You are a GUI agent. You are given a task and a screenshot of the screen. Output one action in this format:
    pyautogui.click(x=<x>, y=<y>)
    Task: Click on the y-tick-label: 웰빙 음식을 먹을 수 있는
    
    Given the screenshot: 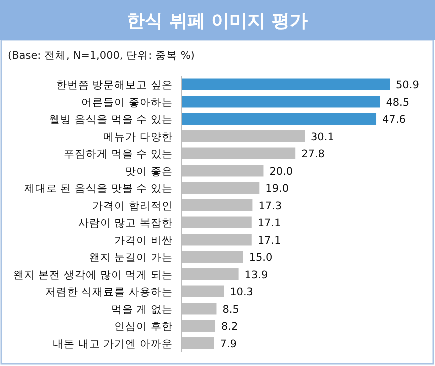 What is the action you would take?
    pyautogui.click(x=111, y=120)
    